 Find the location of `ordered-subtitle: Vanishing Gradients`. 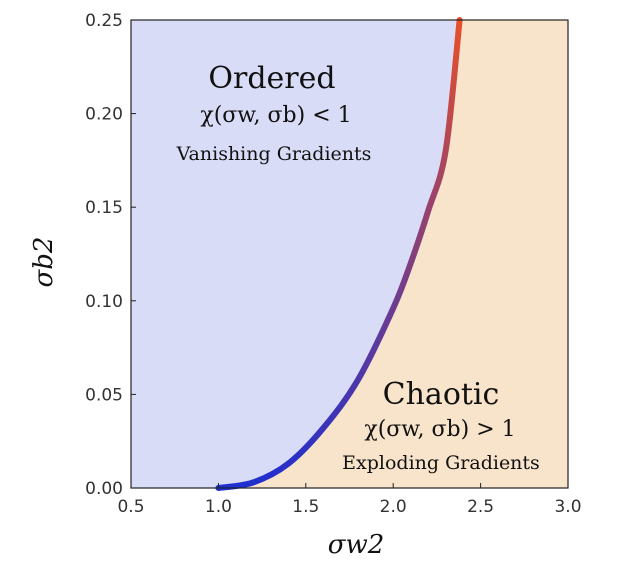

ordered-subtitle: Vanishing Gradients is located at coordinates (274, 154).